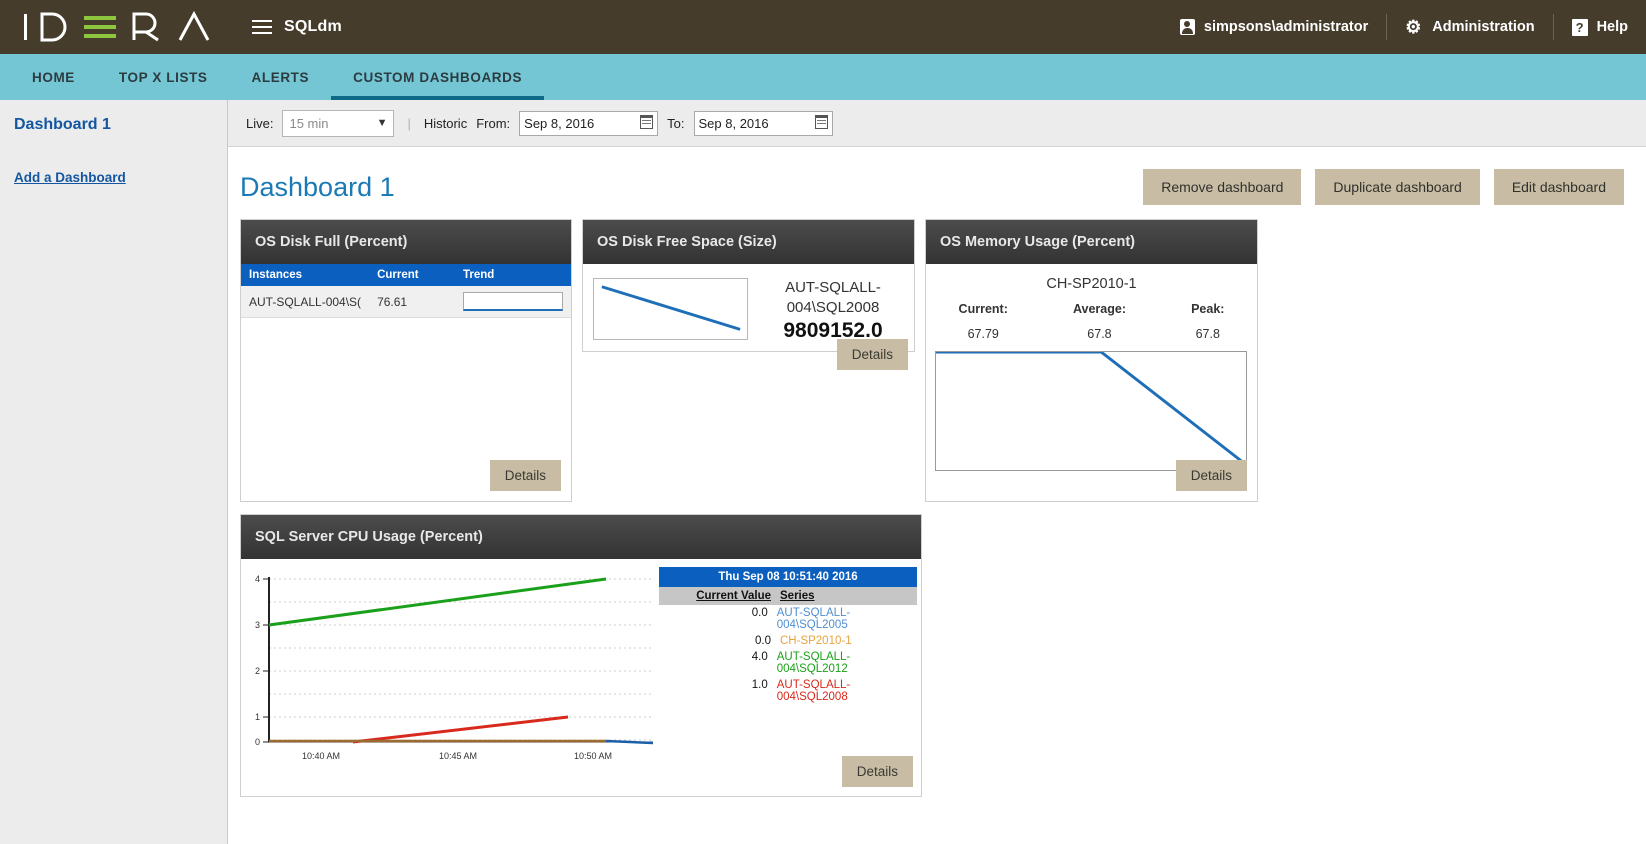 The width and height of the screenshot is (1646, 844). What do you see at coordinates (559, 123) in the screenshot?
I see `from-date-value: Sep 8, 2016` at bounding box center [559, 123].